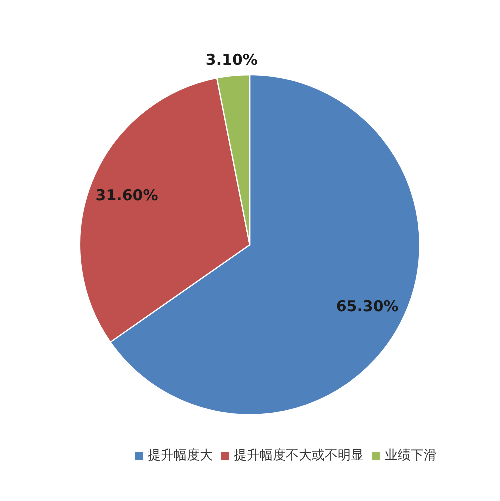 This screenshot has height=501, width=500. I want to click on data-label: 65.30%, so click(367, 306).